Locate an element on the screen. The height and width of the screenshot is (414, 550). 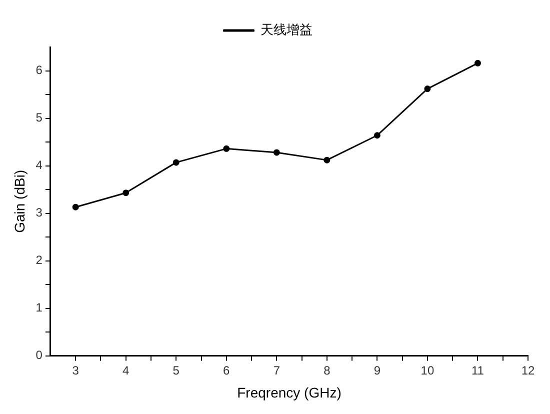
y-tick-label: 1 is located at coordinates (39, 307).